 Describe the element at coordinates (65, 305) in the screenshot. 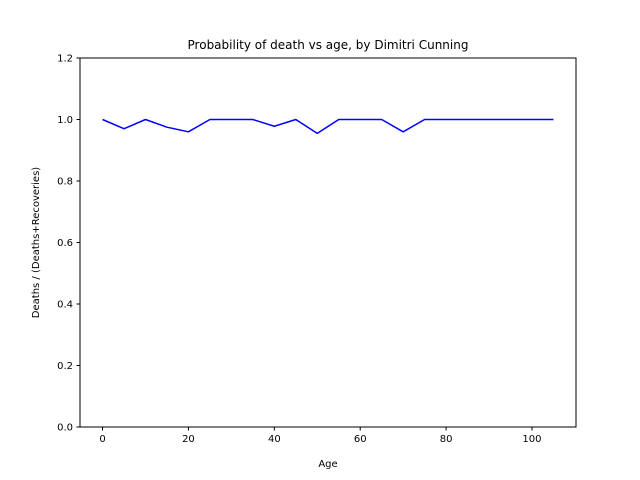

I see `y-tick-label: 0.4` at that location.